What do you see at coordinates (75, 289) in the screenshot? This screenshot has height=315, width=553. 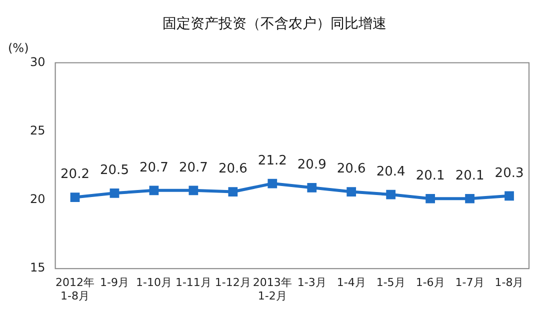 I see `x-tick-label: 2012年 1-8月` at bounding box center [75, 289].